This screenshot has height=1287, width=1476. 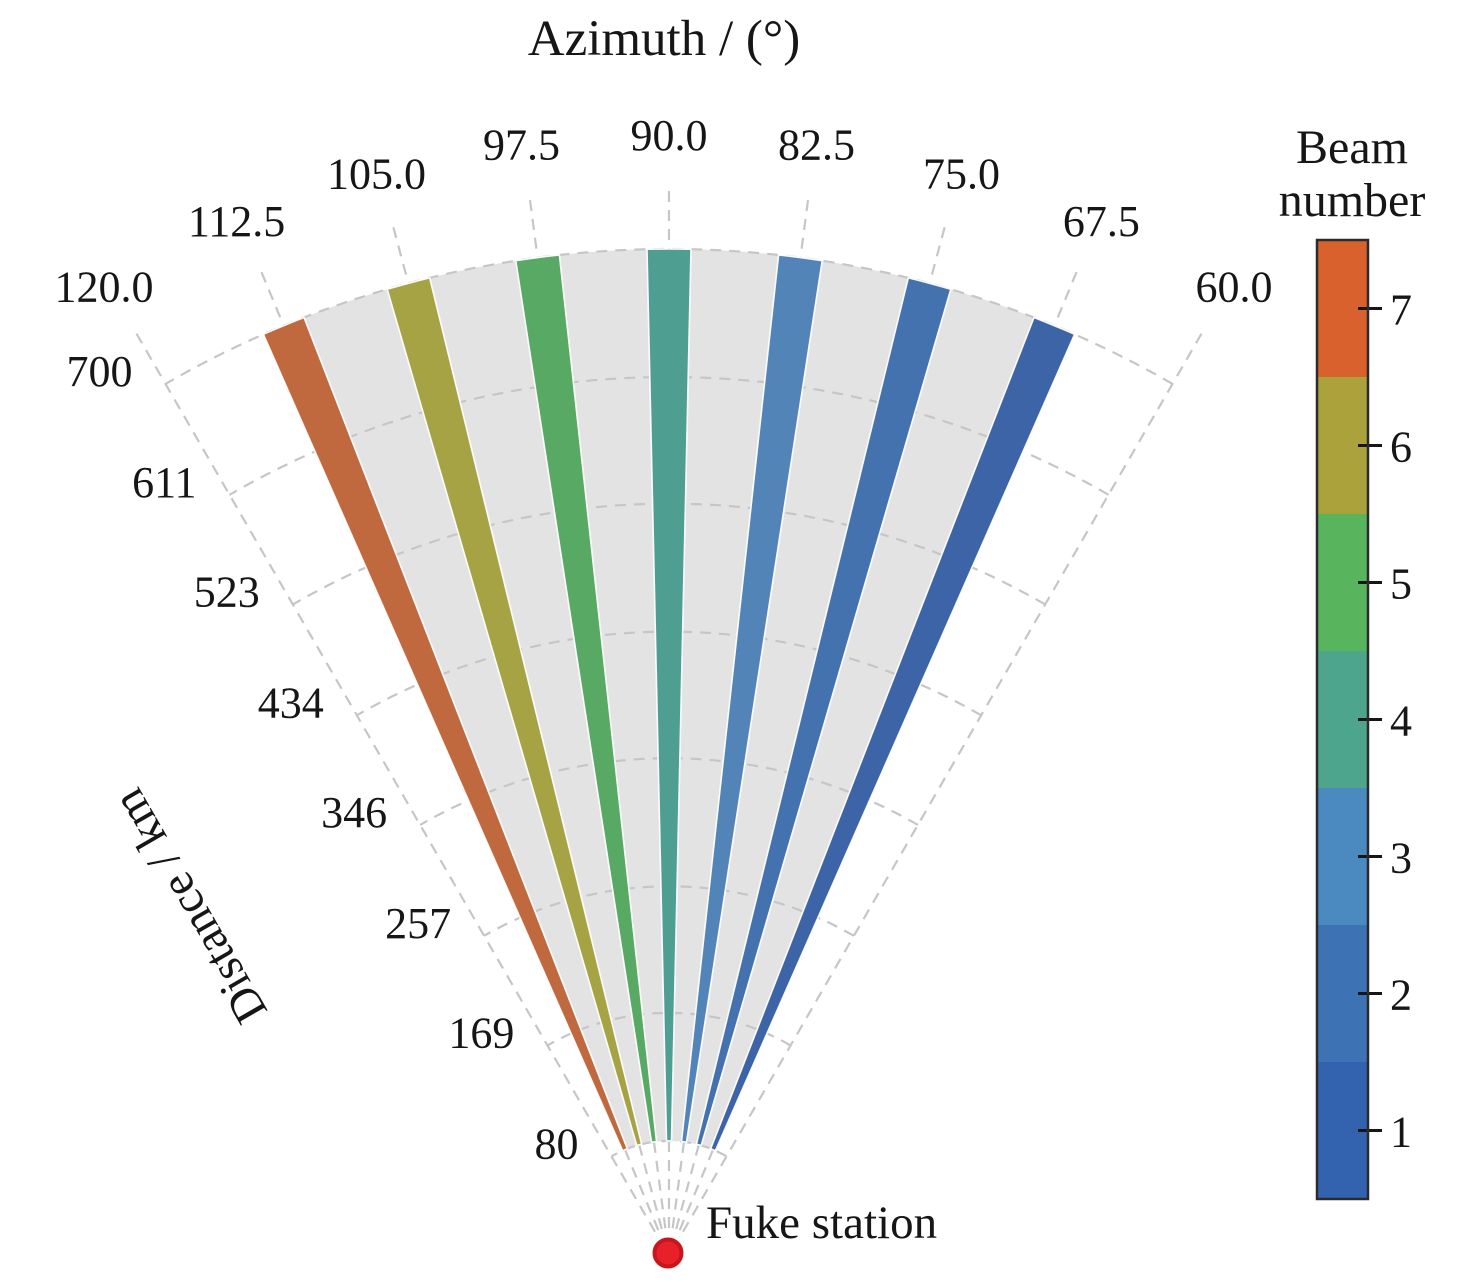 I want to click on azimuth-tick-label-120.0: 120.0, so click(x=104, y=286).